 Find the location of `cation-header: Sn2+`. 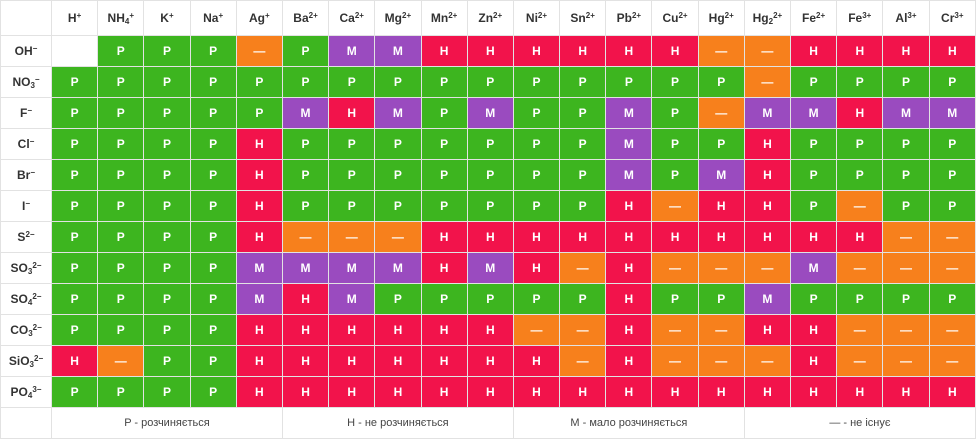

cation-header: Sn2+ is located at coordinates (583, 18).